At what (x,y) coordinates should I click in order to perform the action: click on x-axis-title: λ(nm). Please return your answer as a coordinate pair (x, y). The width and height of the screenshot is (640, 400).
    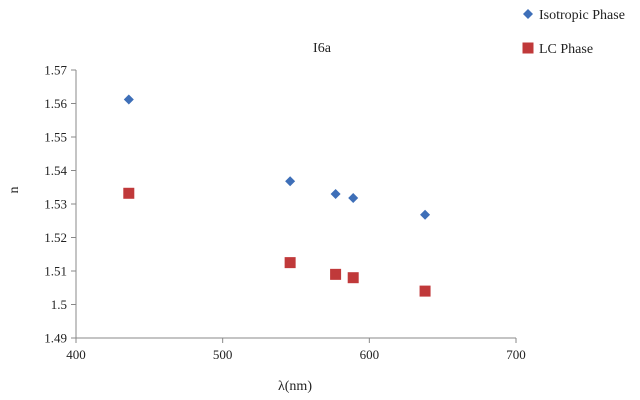
    Looking at the image, I should click on (295, 386).